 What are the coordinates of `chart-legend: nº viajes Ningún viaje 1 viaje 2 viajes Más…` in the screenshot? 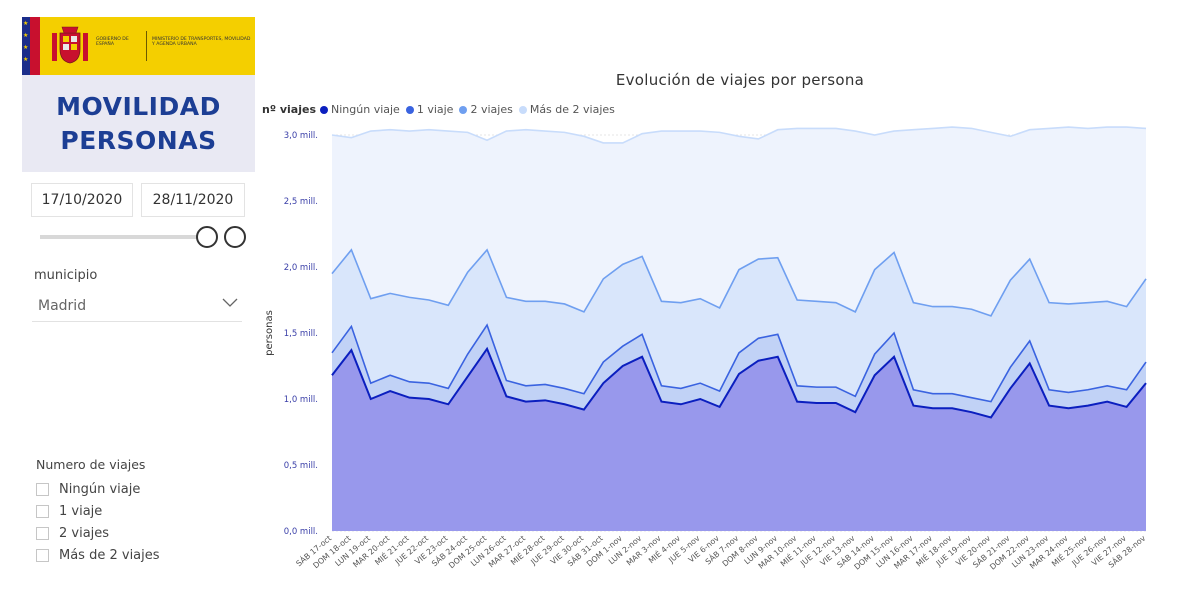 It's located at (441, 109).